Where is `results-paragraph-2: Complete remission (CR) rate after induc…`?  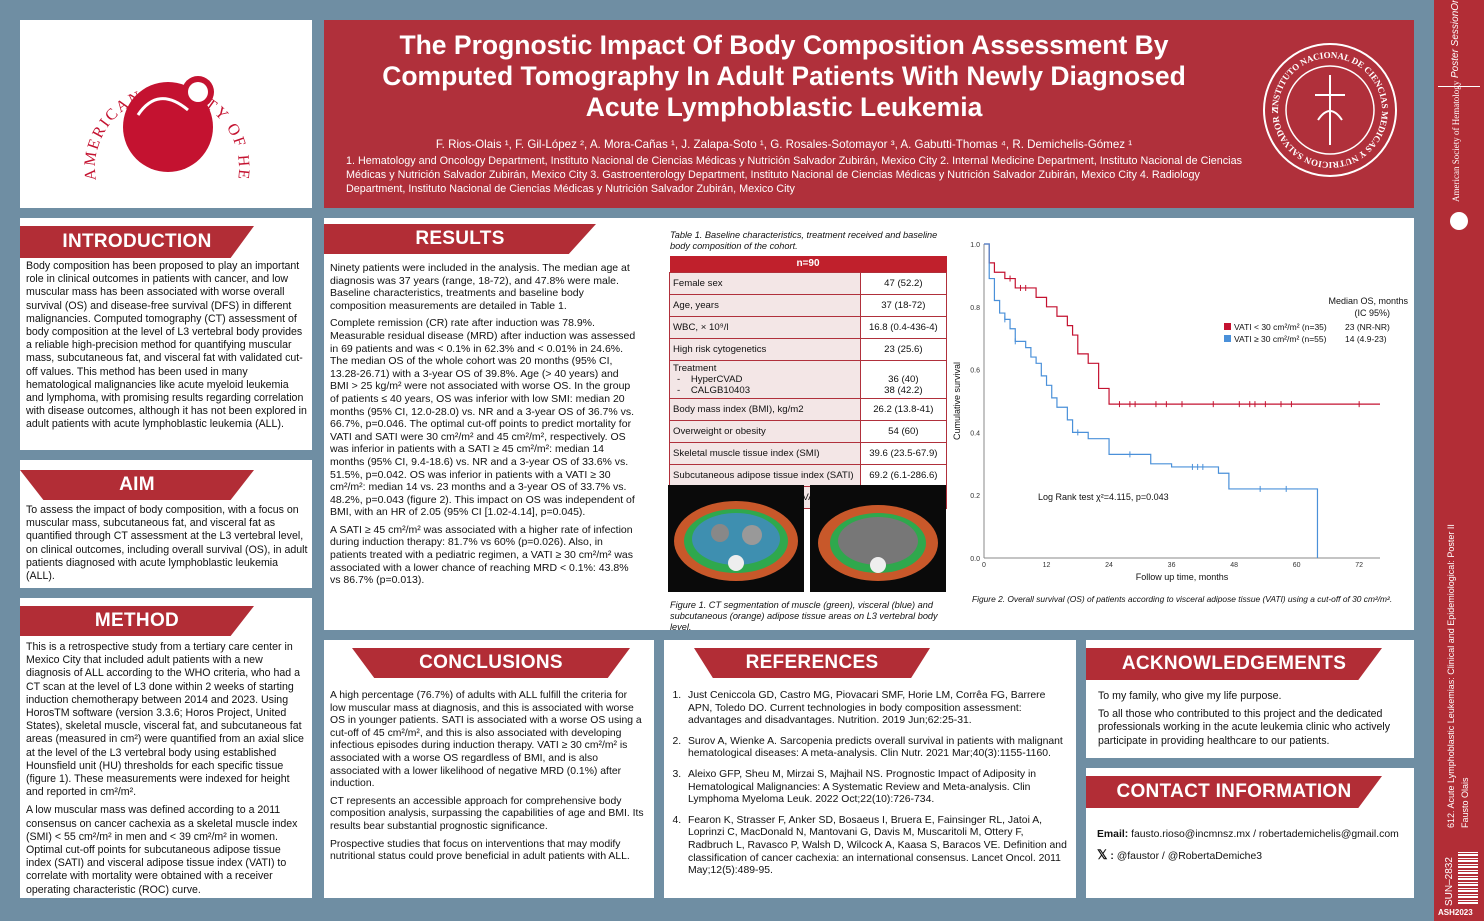
results-paragraph-2: Complete remission (CR) rate after induc… is located at coordinates (483, 418).